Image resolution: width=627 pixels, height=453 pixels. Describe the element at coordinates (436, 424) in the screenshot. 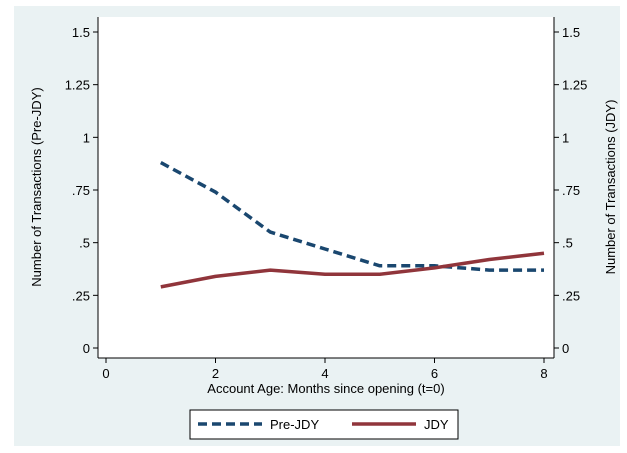

I see `legend-label-jdy: JDY` at that location.